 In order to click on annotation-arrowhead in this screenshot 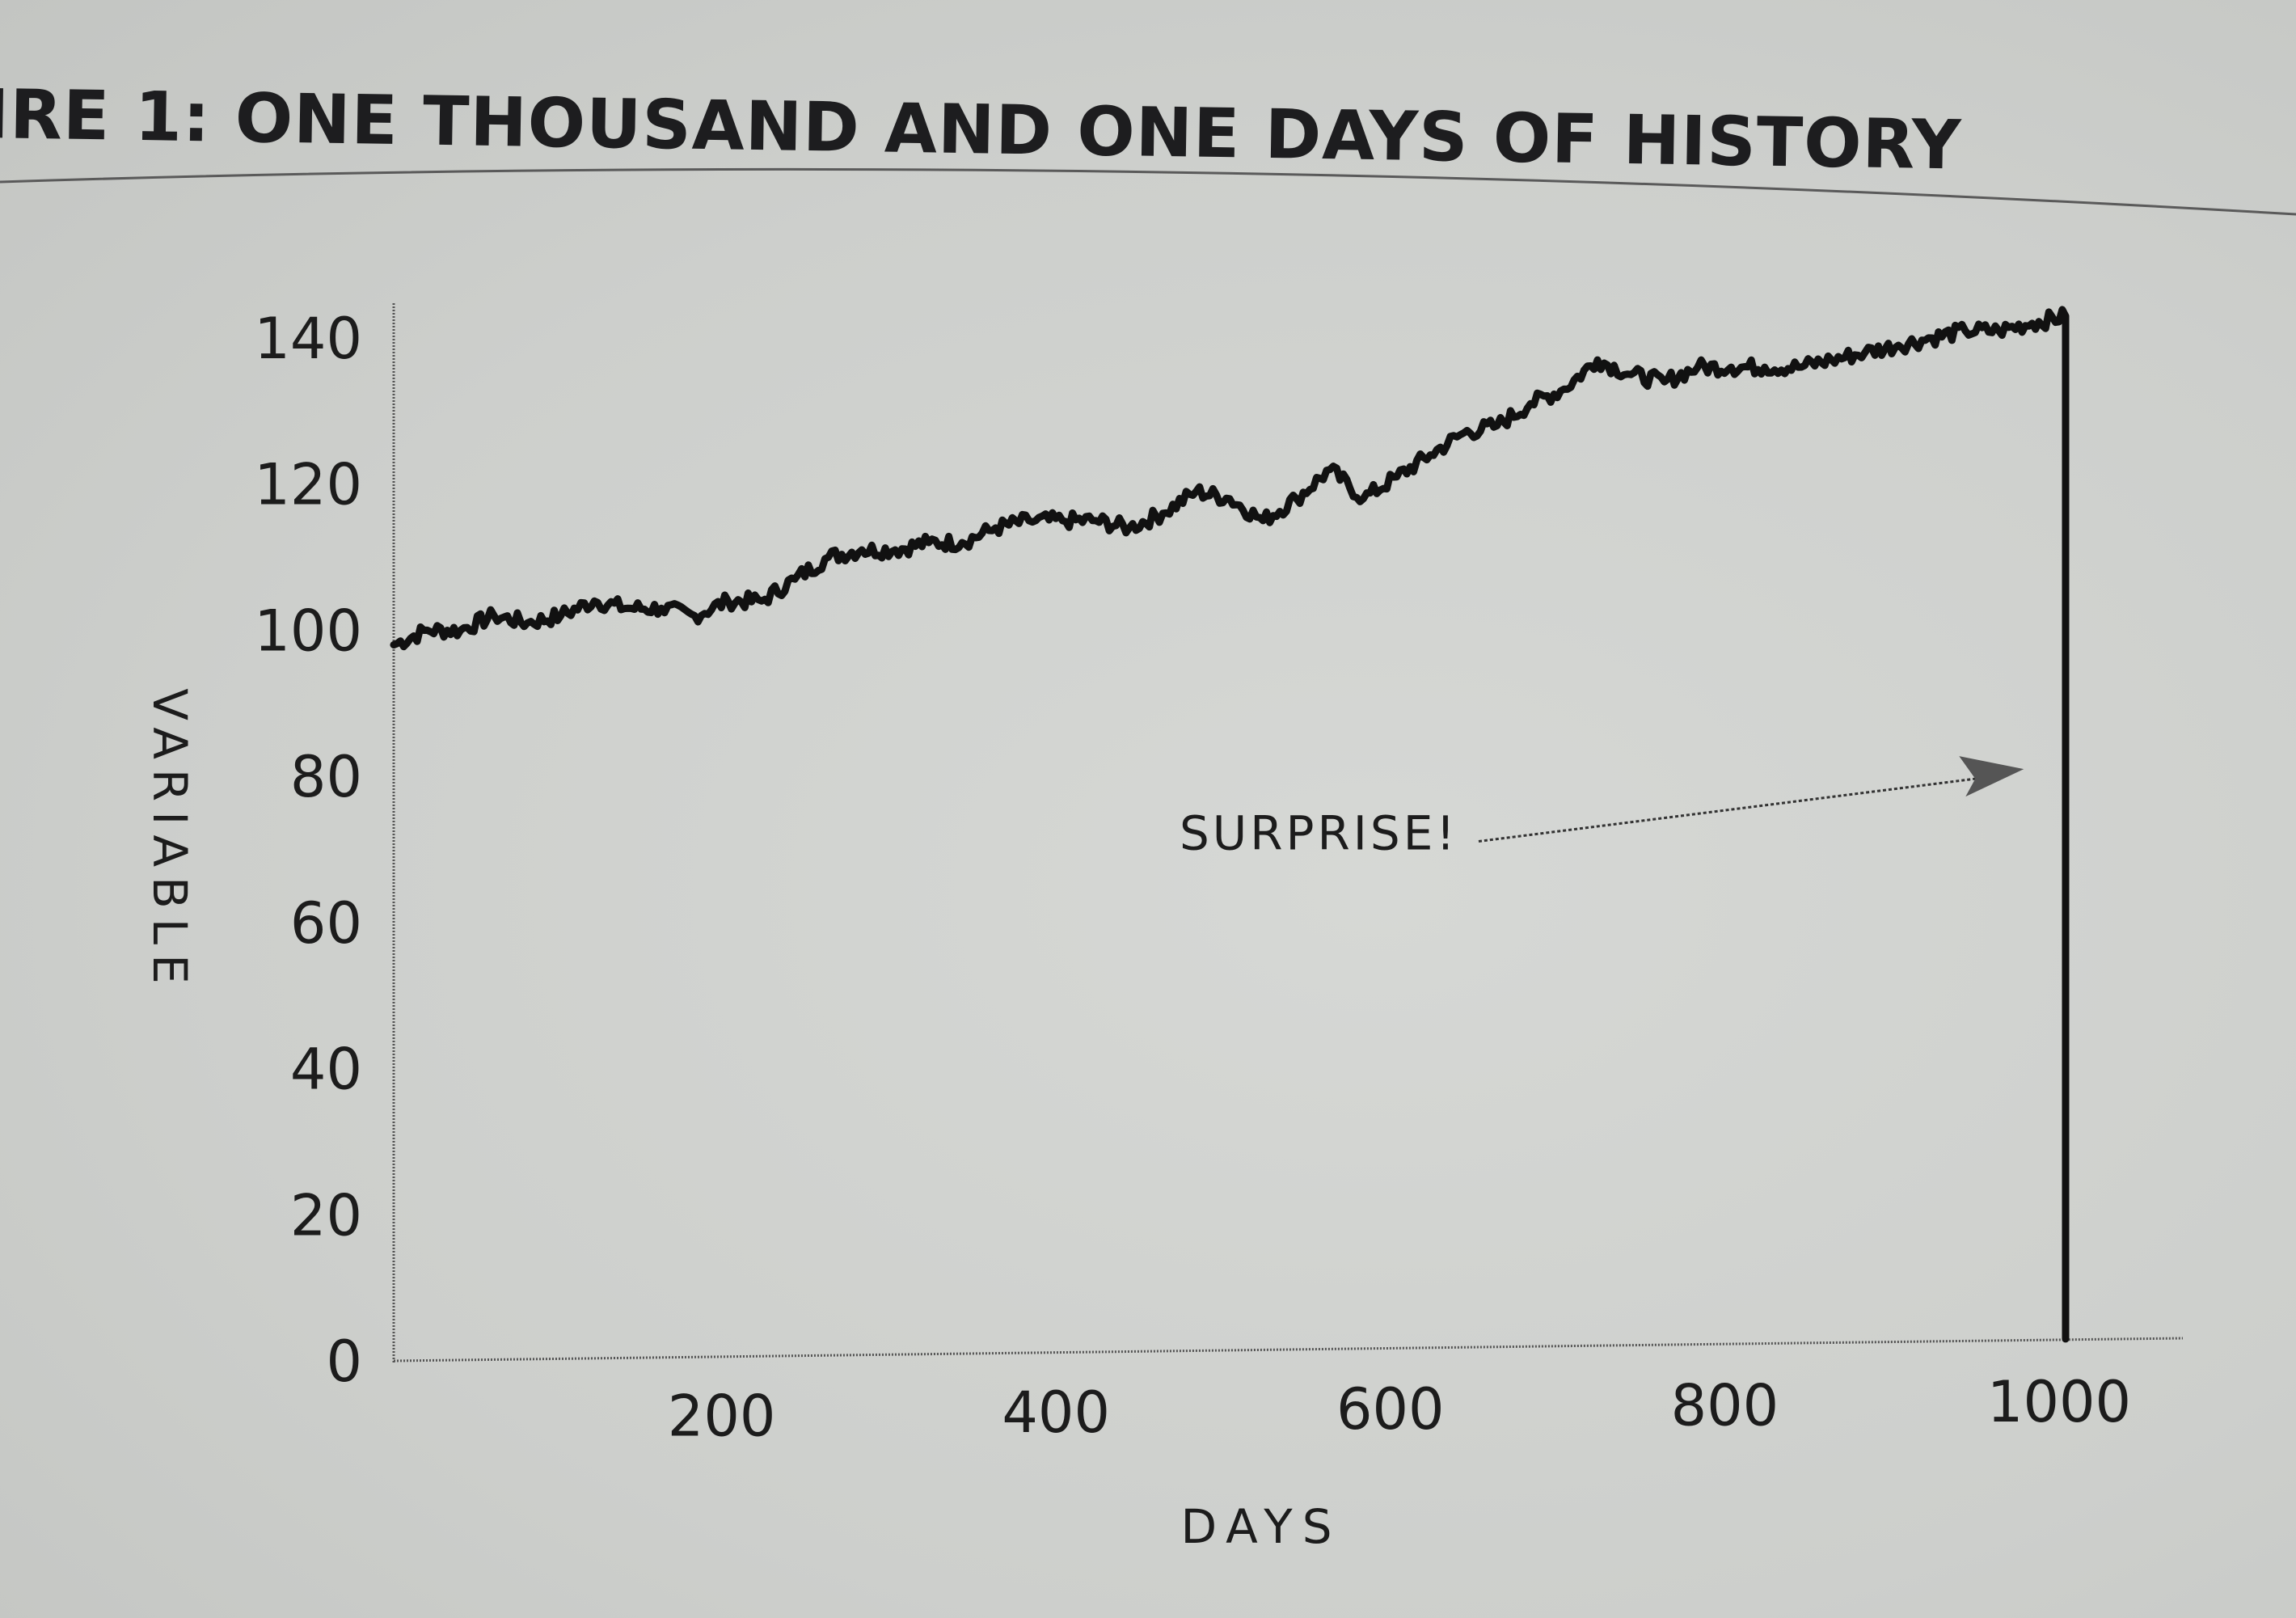, I will do `click(1992, 776)`.